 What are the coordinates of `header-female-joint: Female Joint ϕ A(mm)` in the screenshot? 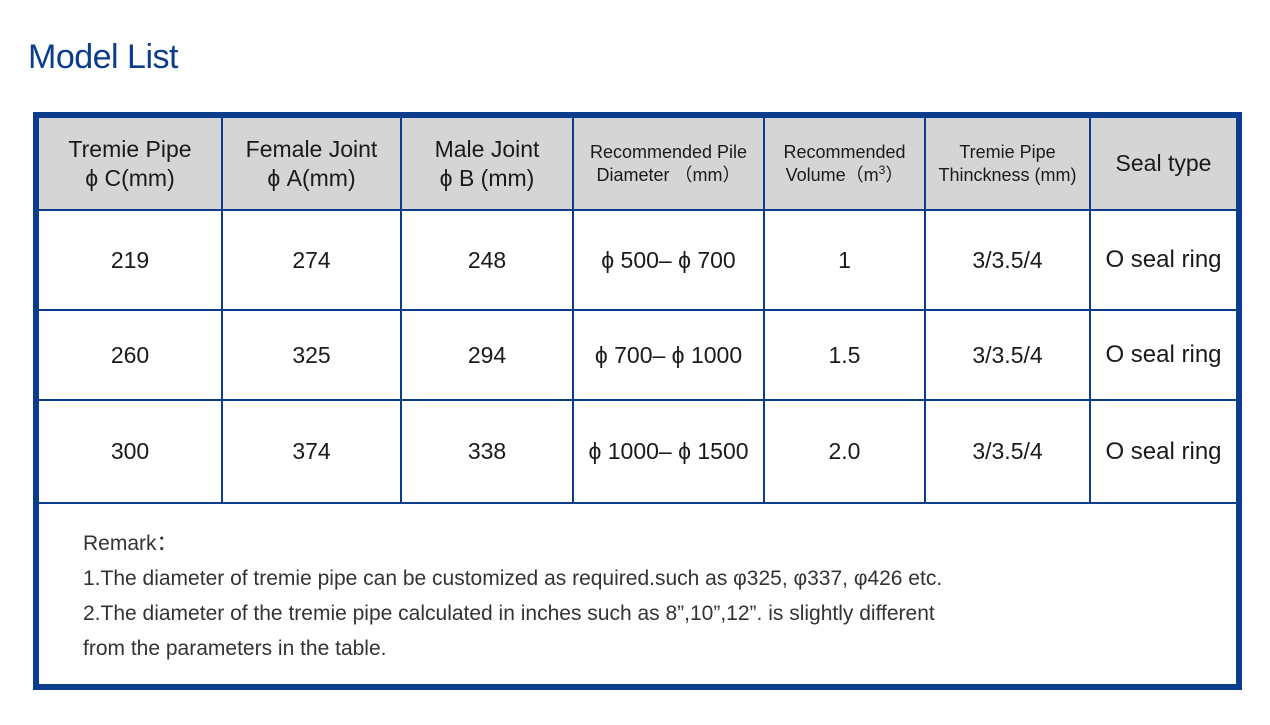 It's located at (311, 164).